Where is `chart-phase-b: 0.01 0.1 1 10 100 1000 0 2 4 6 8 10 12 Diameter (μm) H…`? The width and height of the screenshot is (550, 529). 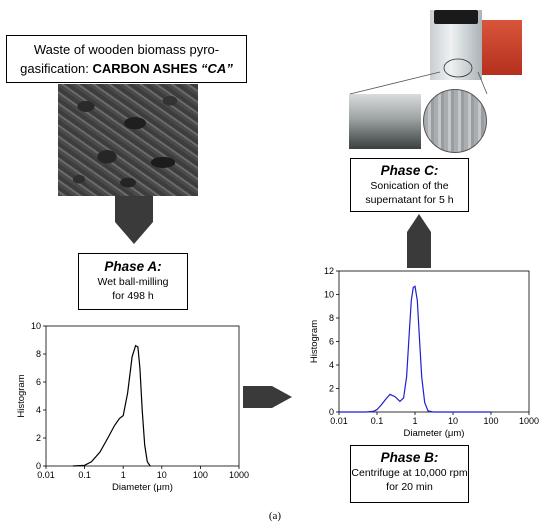 chart-phase-b: 0.01 0.1 1 10 100 1000 0 2 4 6 8 10 12 Diameter (μm) H… is located at coordinates (424, 352).